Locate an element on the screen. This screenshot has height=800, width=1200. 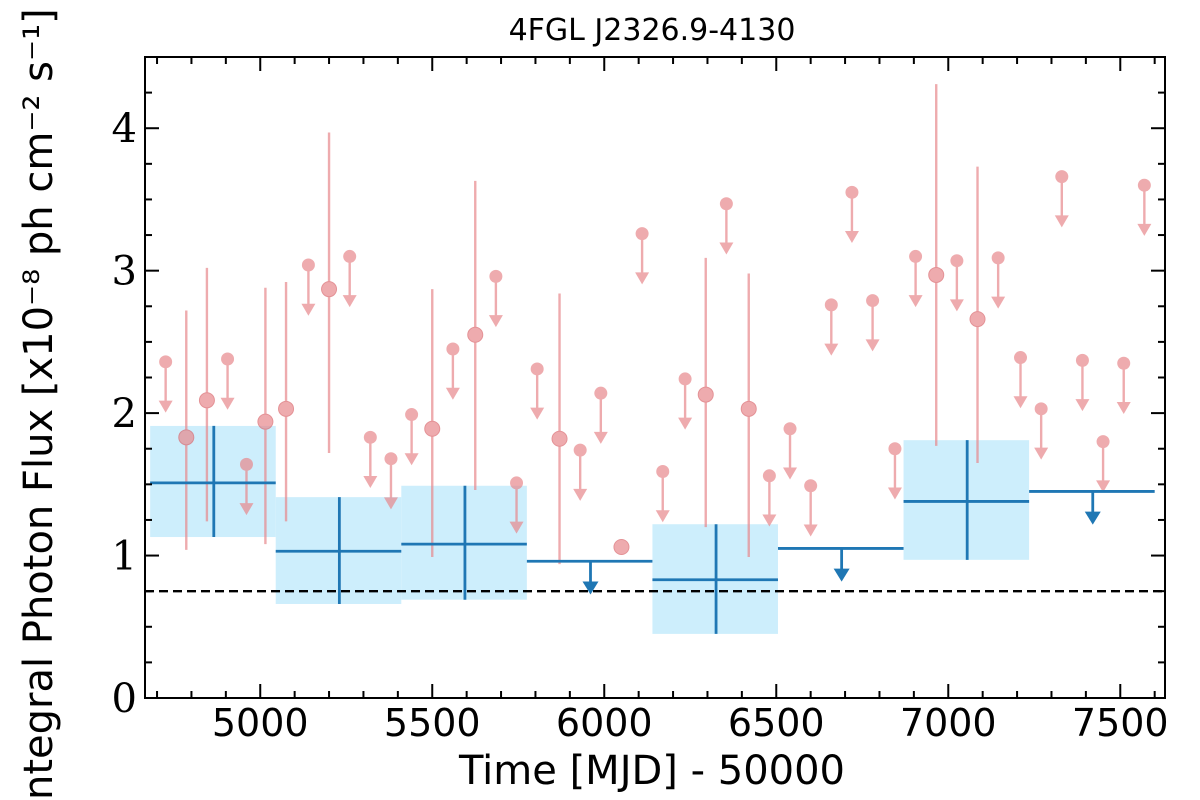
y-tick-label: 2 is located at coordinates (124, 414).